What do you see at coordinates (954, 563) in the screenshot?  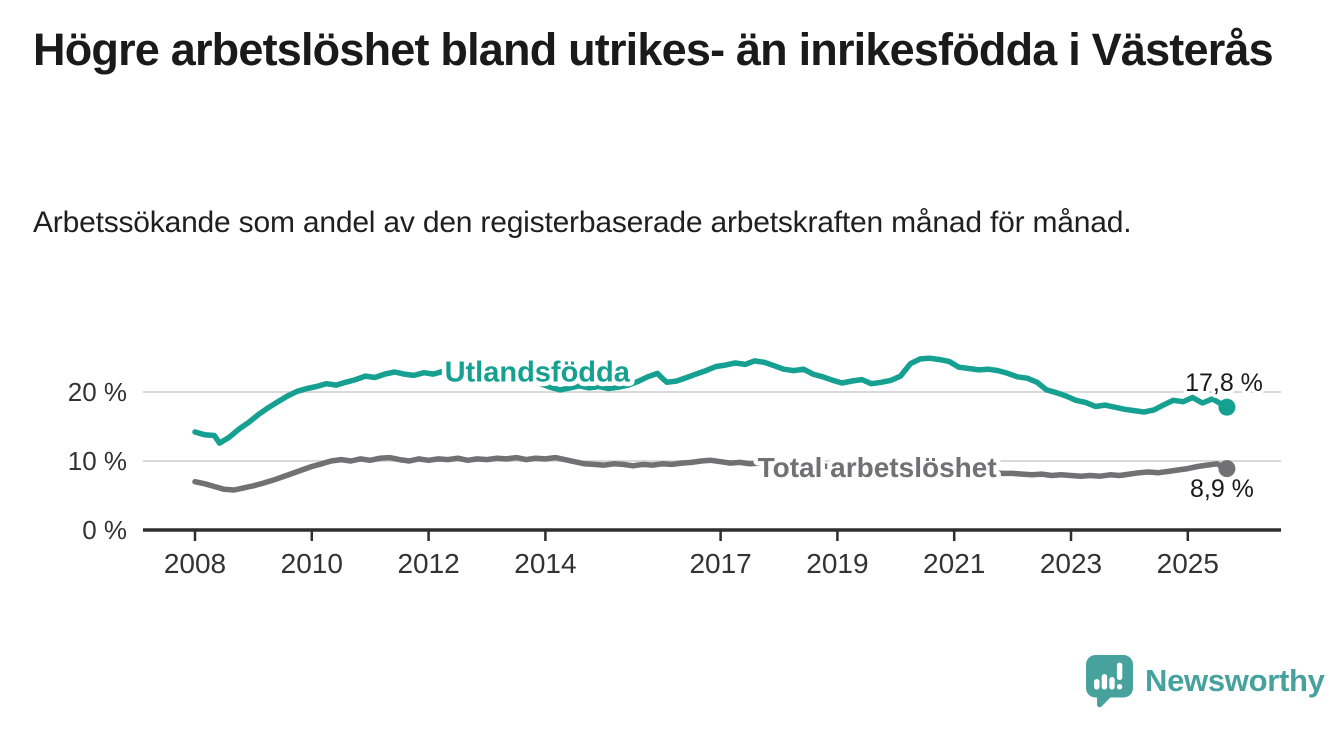 I see `x-tick-label-2021: 2021` at bounding box center [954, 563].